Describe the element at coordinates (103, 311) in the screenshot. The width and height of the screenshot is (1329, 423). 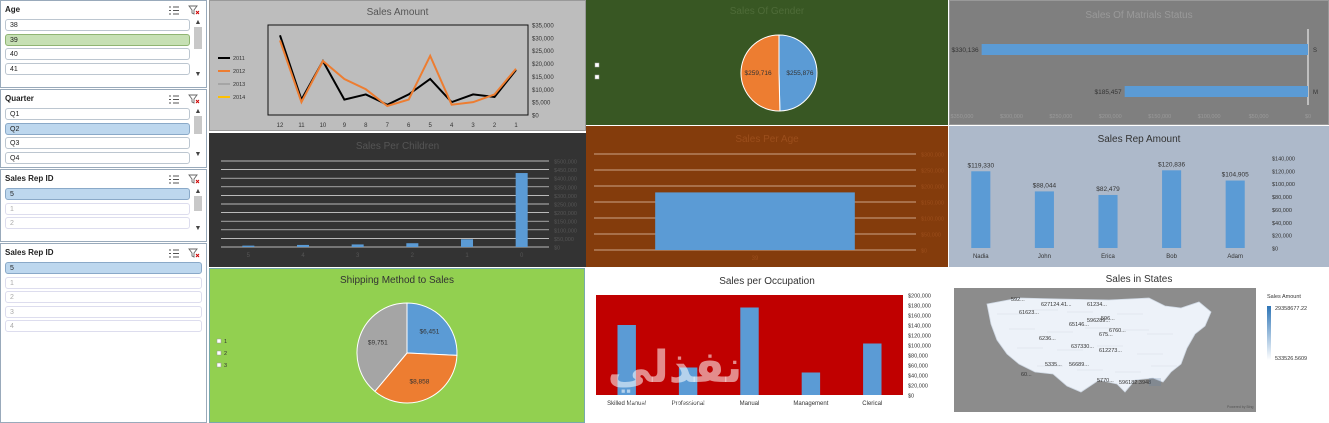
I see `slicer-item: 3` at that location.